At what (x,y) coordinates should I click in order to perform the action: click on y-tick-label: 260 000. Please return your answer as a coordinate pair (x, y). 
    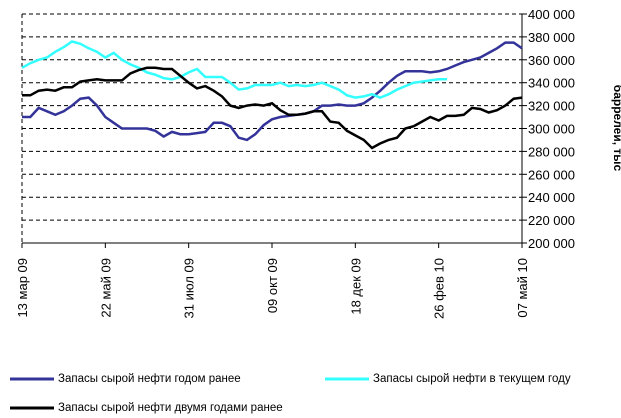
    Looking at the image, I should click on (551, 174).